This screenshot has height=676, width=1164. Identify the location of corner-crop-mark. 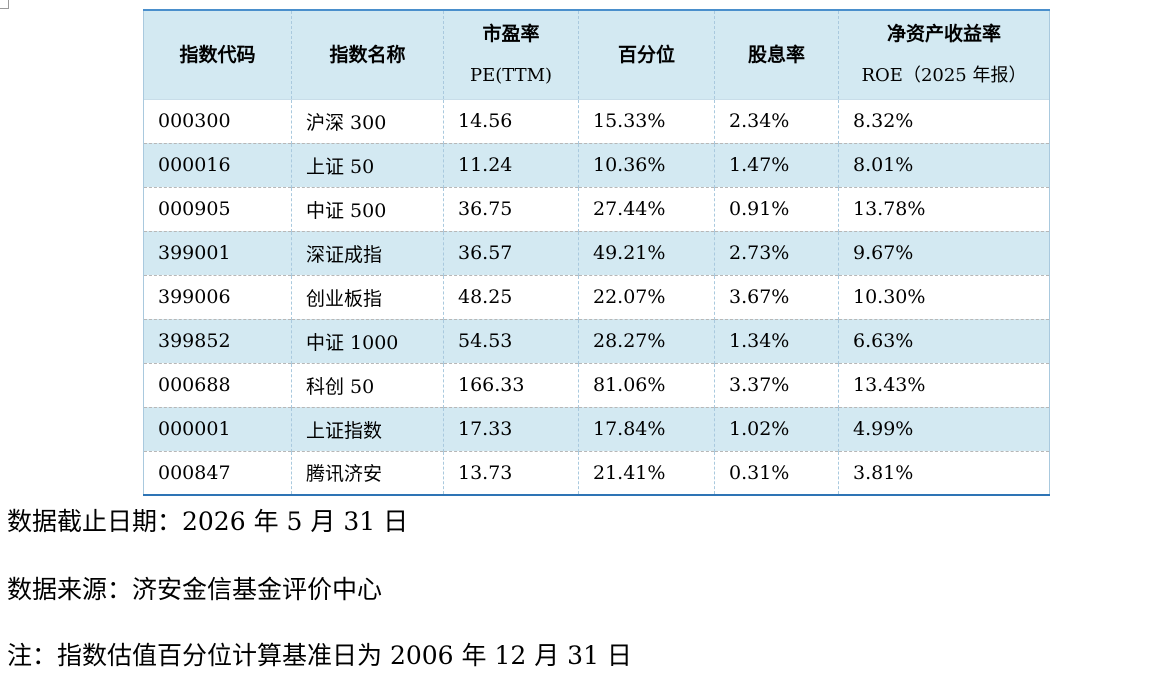
(4, 4).